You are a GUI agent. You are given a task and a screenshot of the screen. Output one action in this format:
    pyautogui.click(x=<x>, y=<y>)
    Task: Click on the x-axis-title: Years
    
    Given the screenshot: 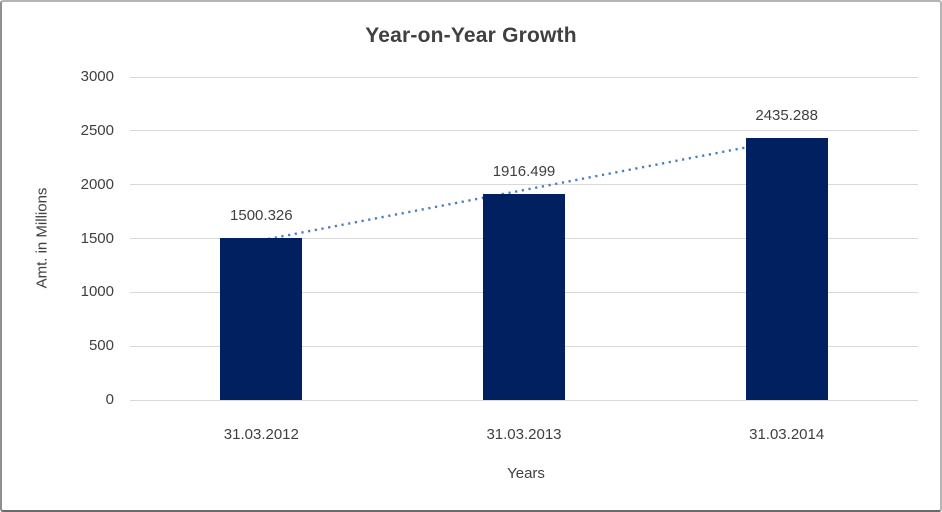 What is the action you would take?
    pyautogui.click(x=526, y=473)
    